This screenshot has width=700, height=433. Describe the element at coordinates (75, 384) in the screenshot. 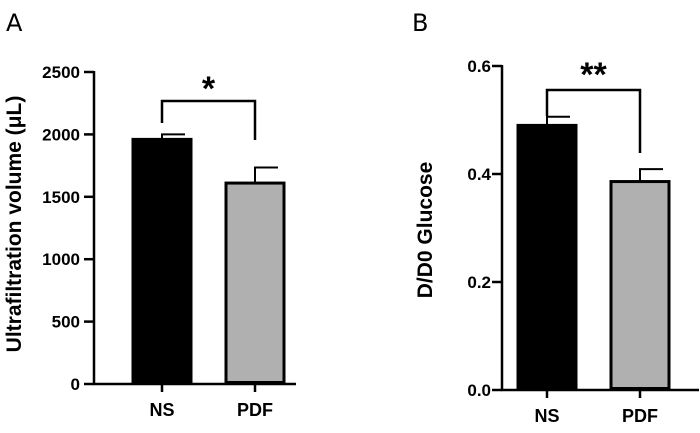

I see `panel-a-y-tick-label: 0` at that location.